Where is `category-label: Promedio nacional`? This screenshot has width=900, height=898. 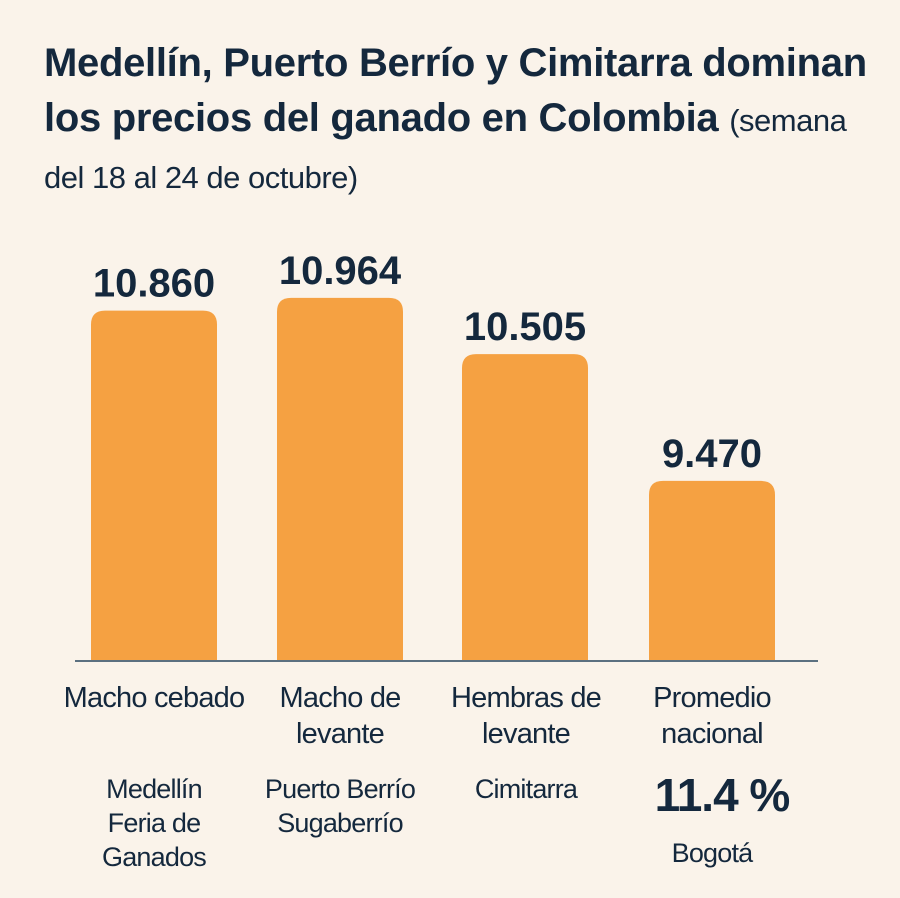
category-label: Promedio nacional is located at coordinates (712, 716).